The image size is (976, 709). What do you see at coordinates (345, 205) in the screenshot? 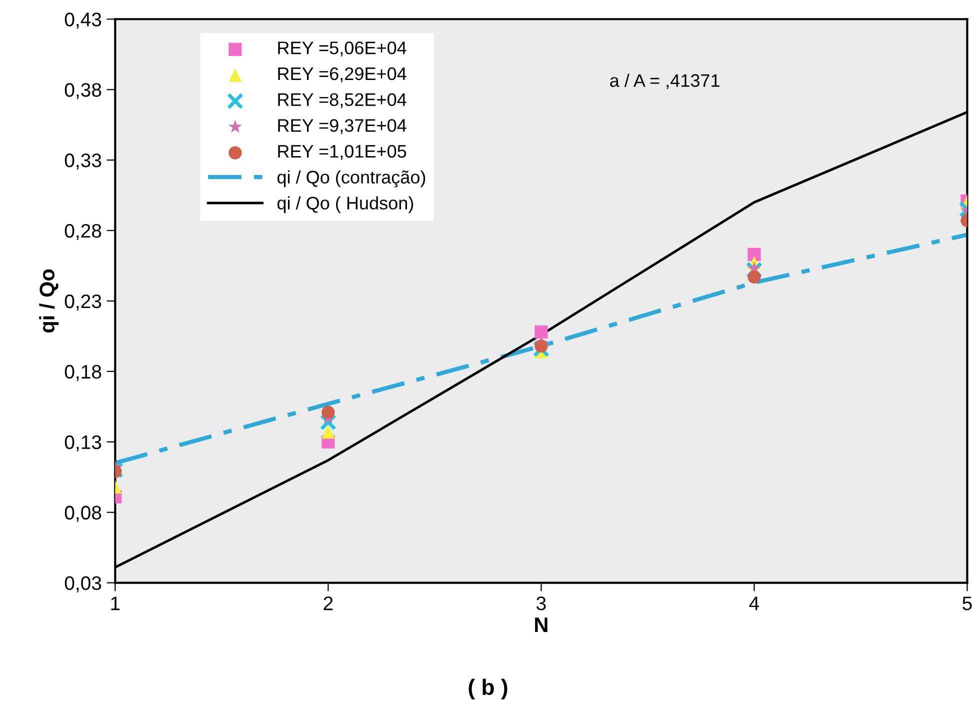
I see `legend-label: qi / Qo ( Hudson)` at bounding box center [345, 205].